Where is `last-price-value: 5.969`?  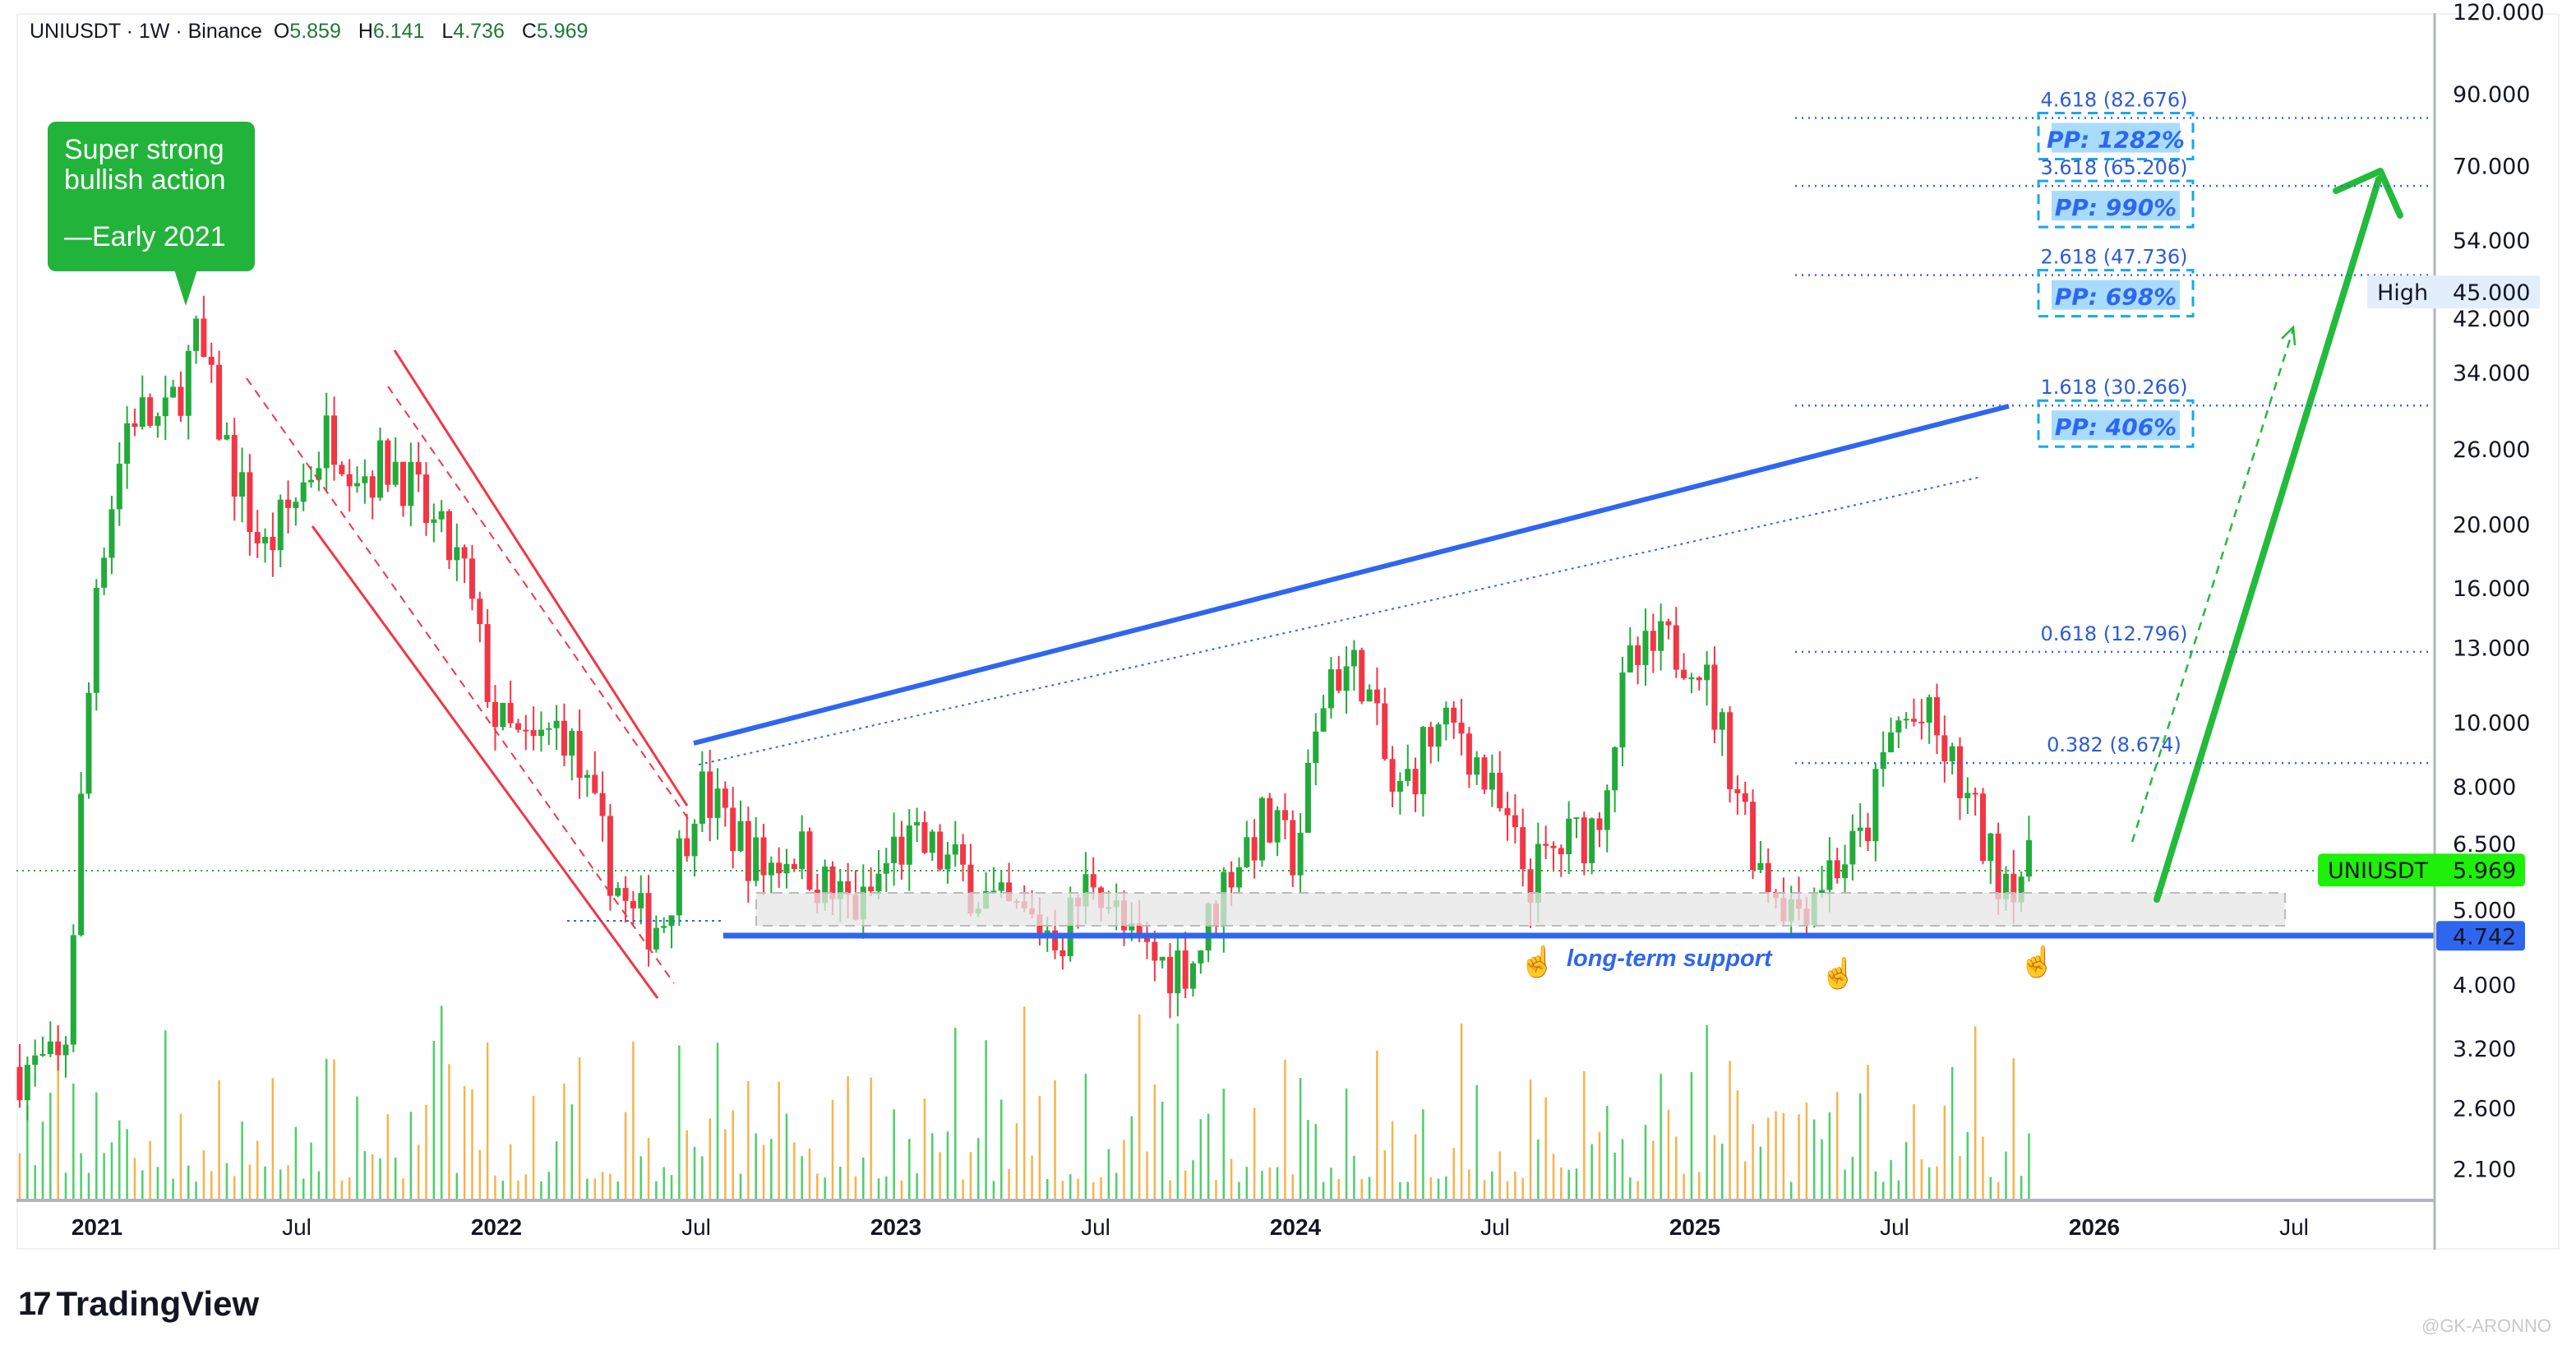 last-price-value: 5.969 is located at coordinates (2485, 871).